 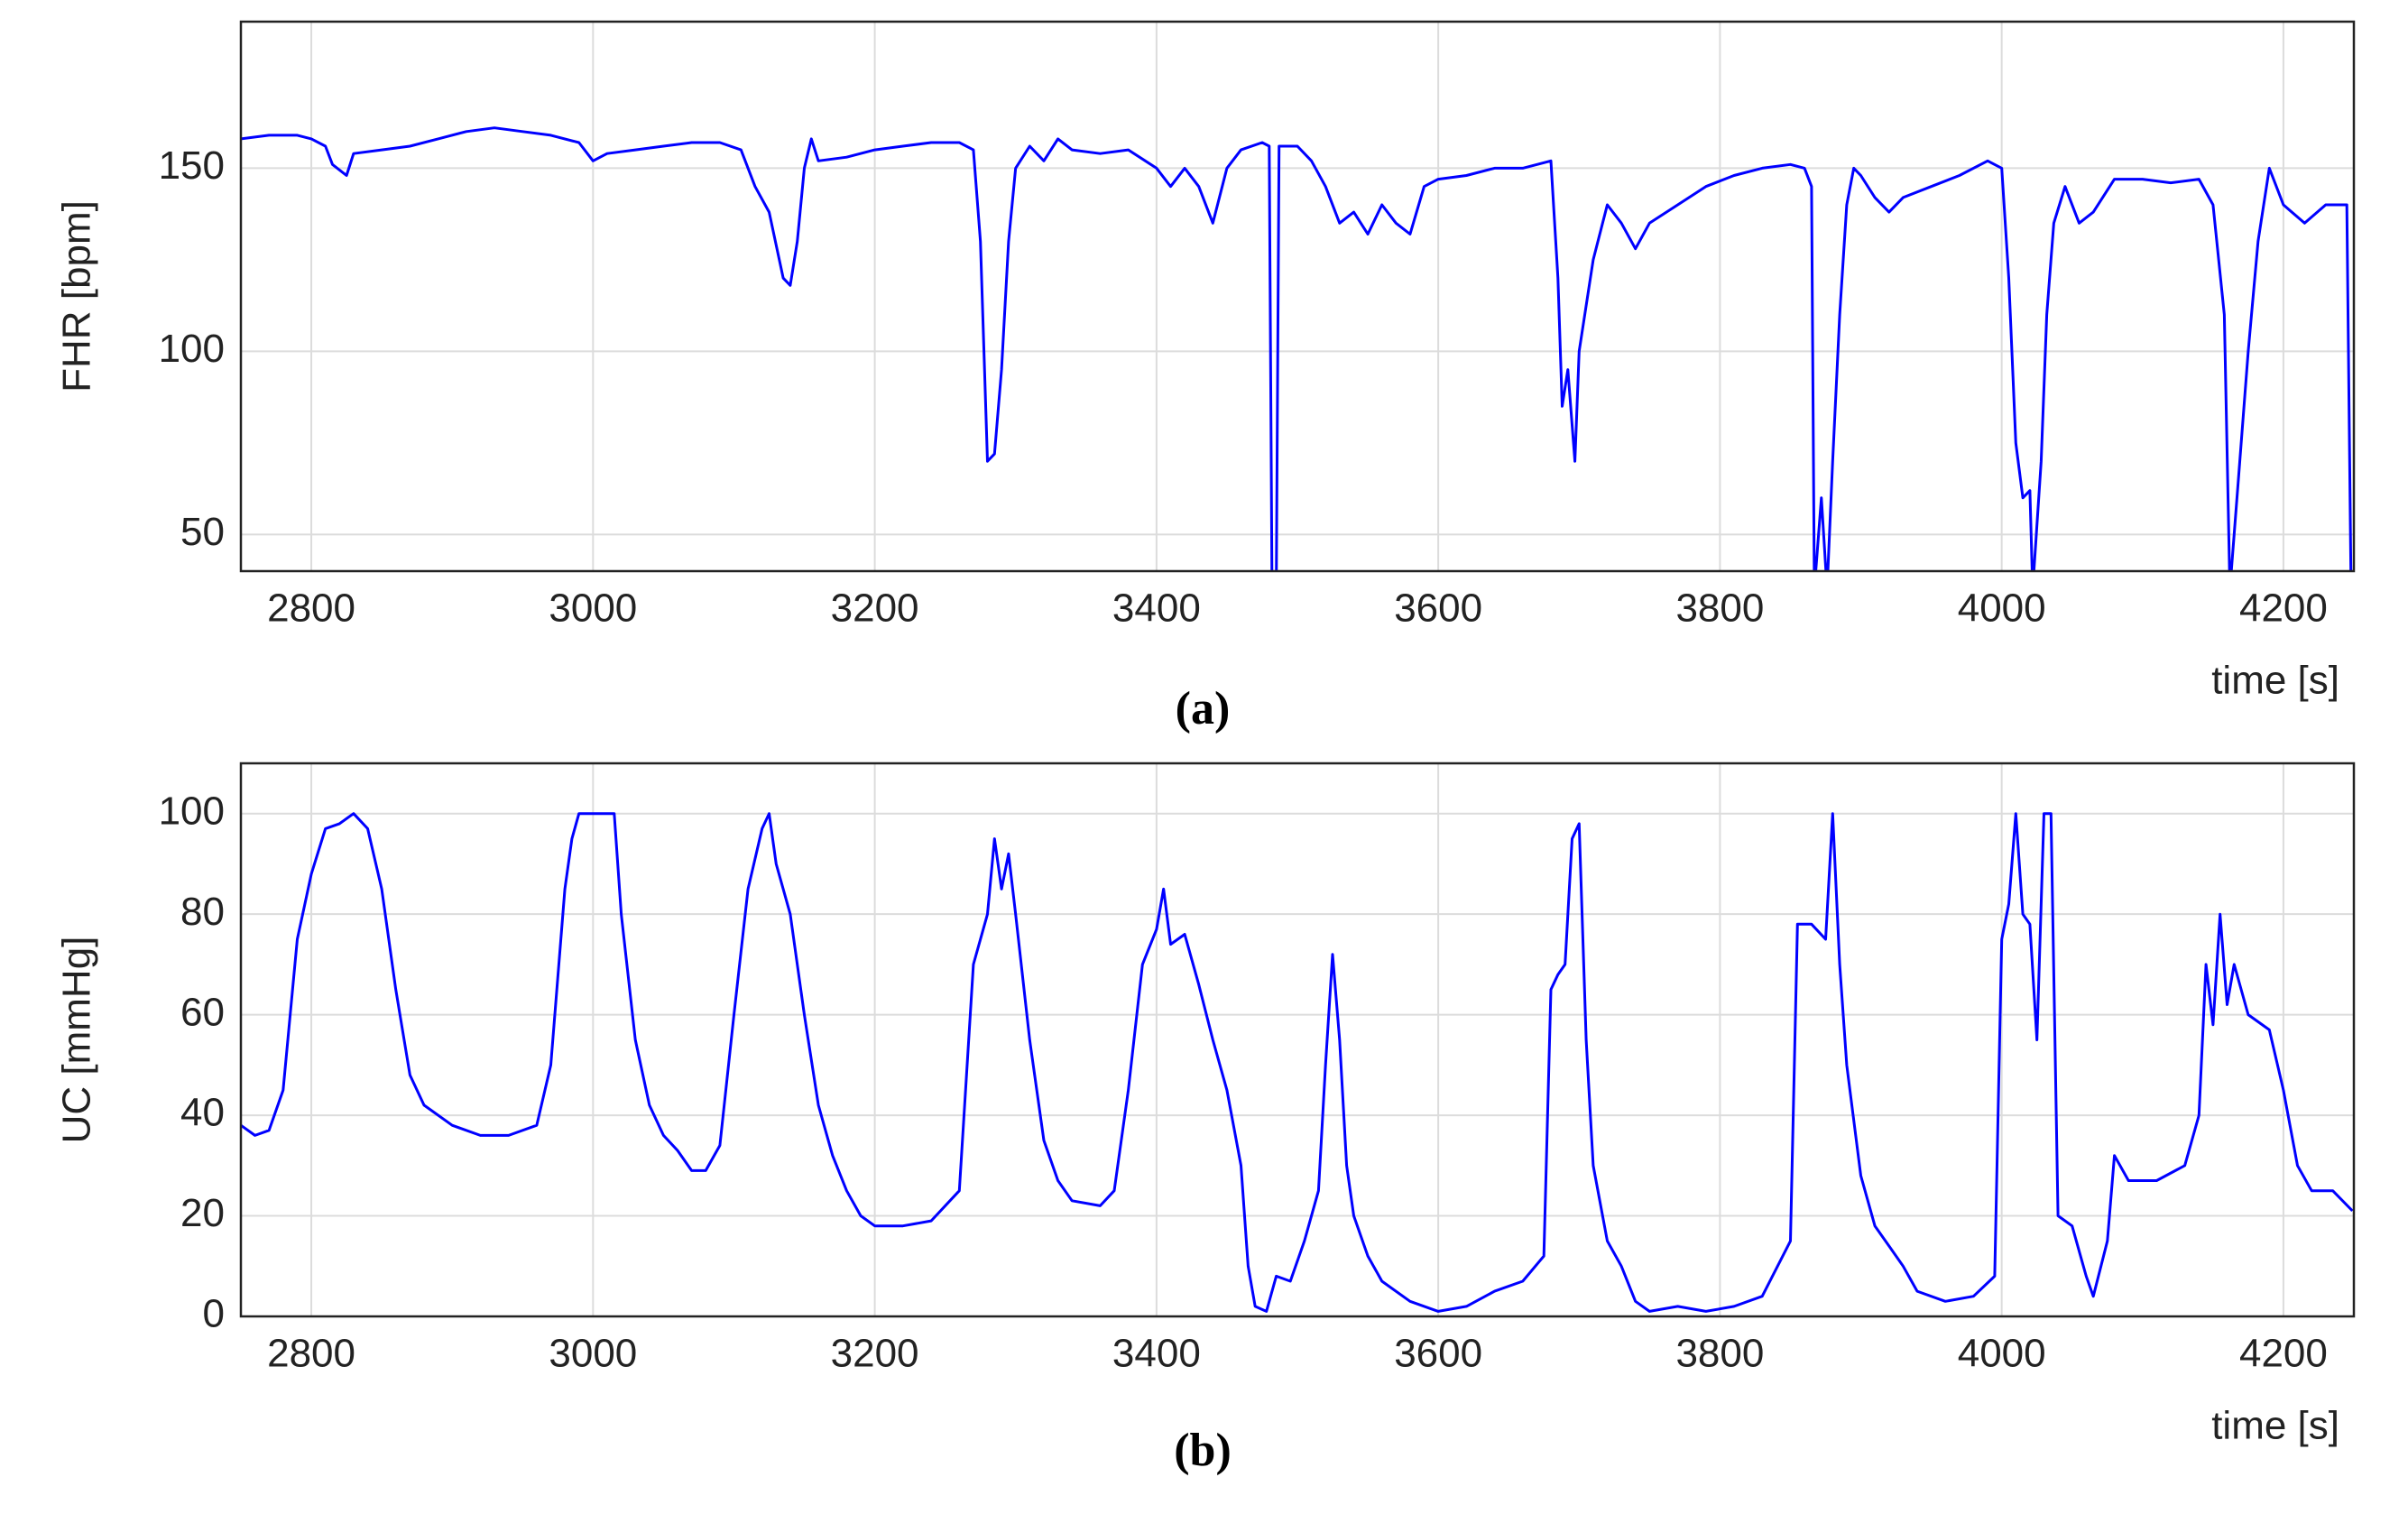 What do you see at coordinates (77, 1040) in the screenshot?
I see `y-axis-label: UC [mmHg]` at bounding box center [77, 1040].